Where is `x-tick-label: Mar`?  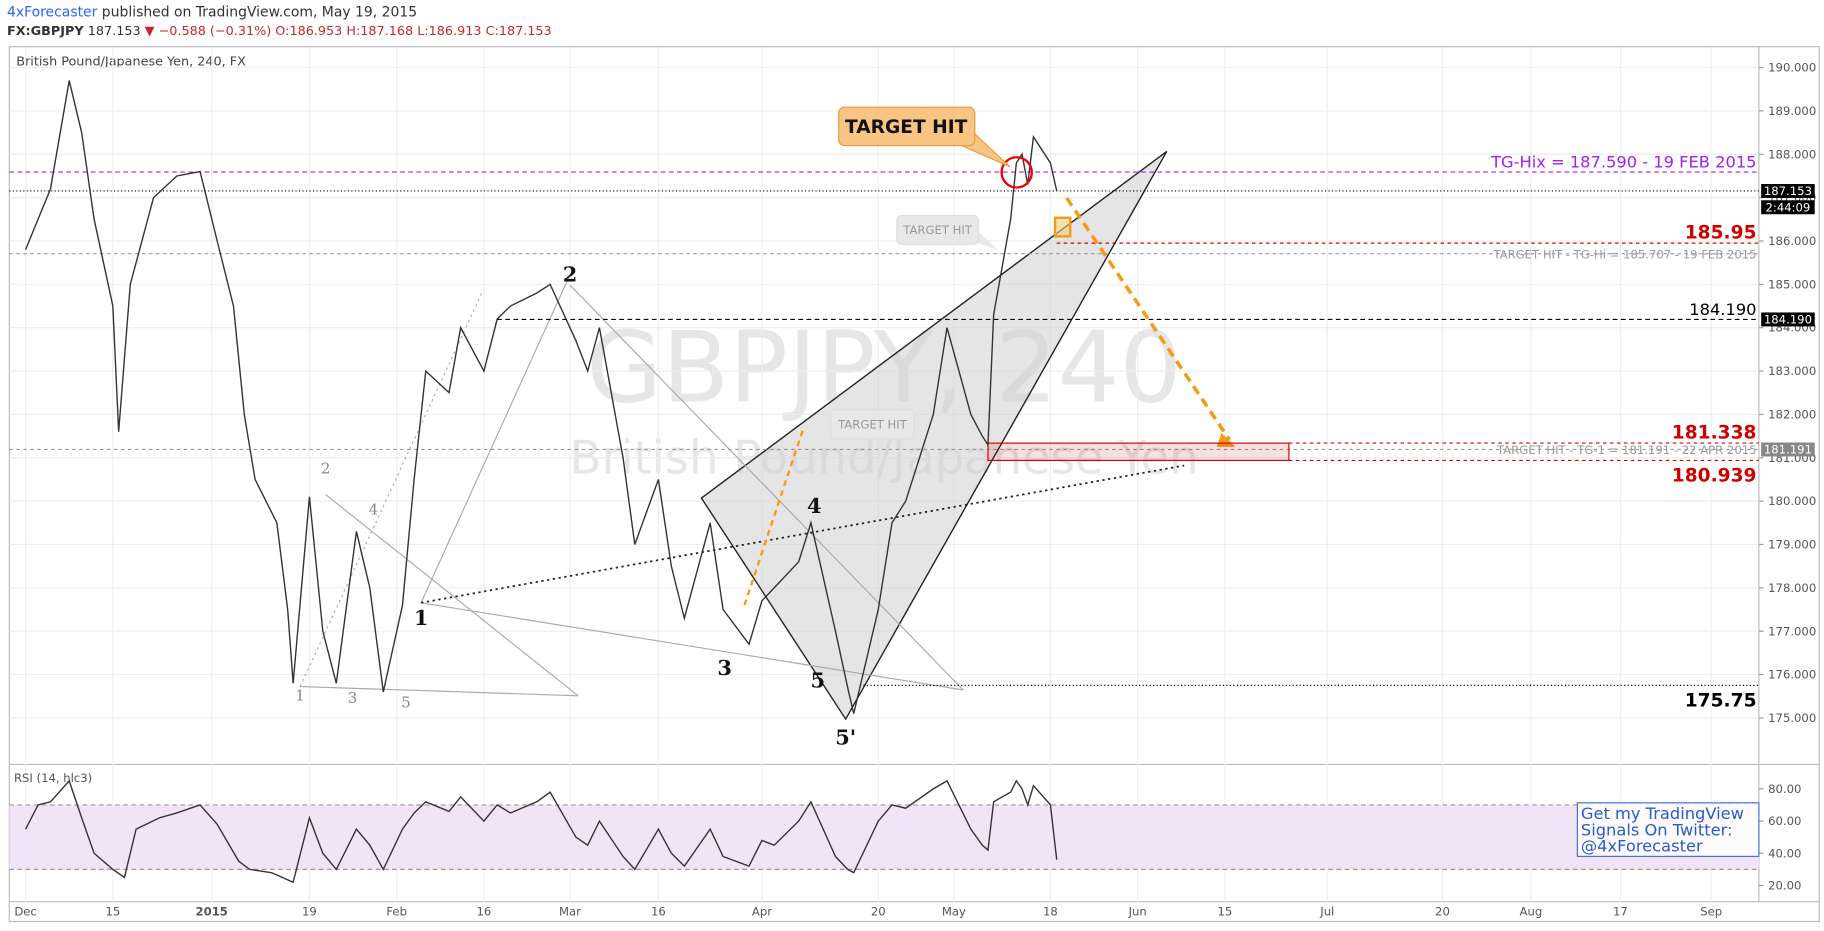
x-tick-label: Mar is located at coordinates (570, 912).